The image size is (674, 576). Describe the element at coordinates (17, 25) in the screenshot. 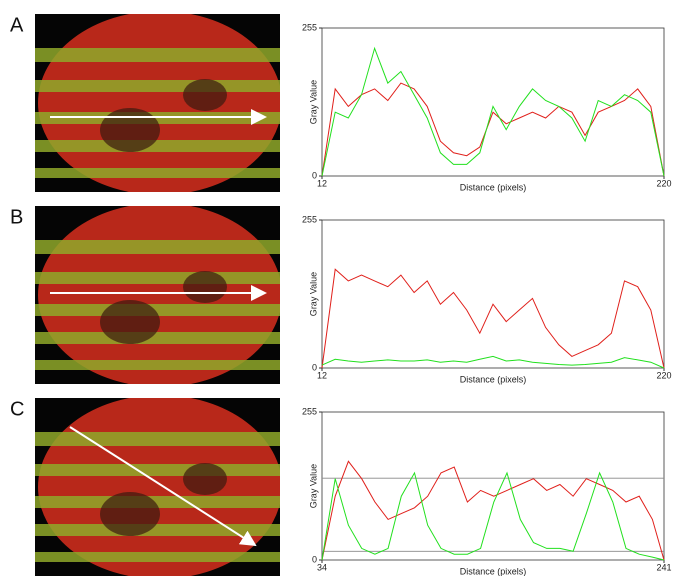

I see `panel-label: A` at that location.